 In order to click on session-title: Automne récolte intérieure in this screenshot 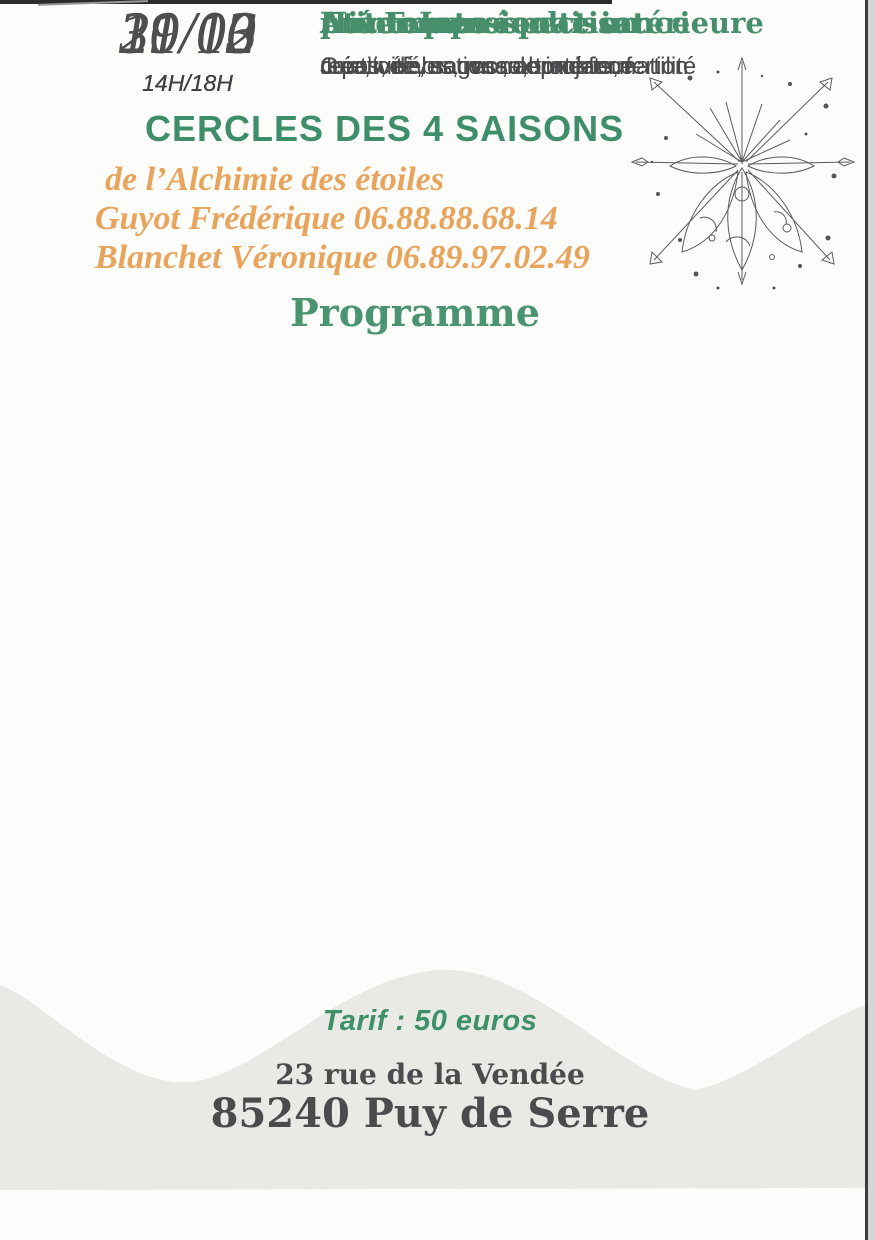, I will do `click(542, 23)`.